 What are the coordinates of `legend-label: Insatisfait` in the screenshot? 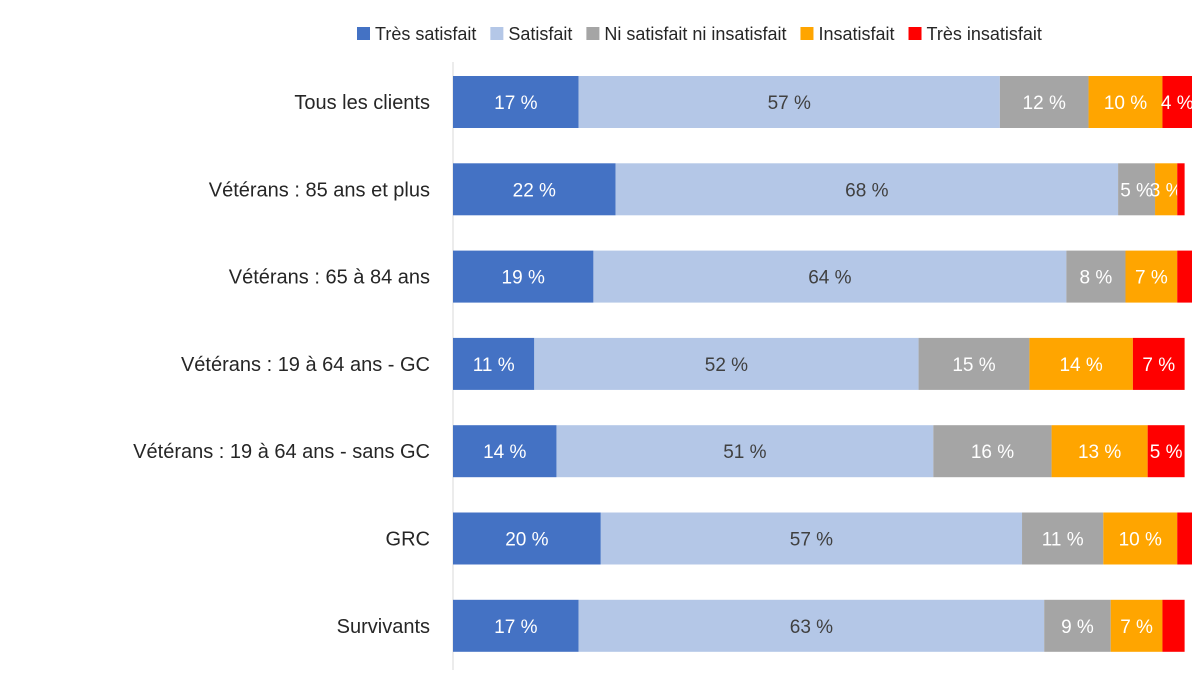 It's located at (856, 34).